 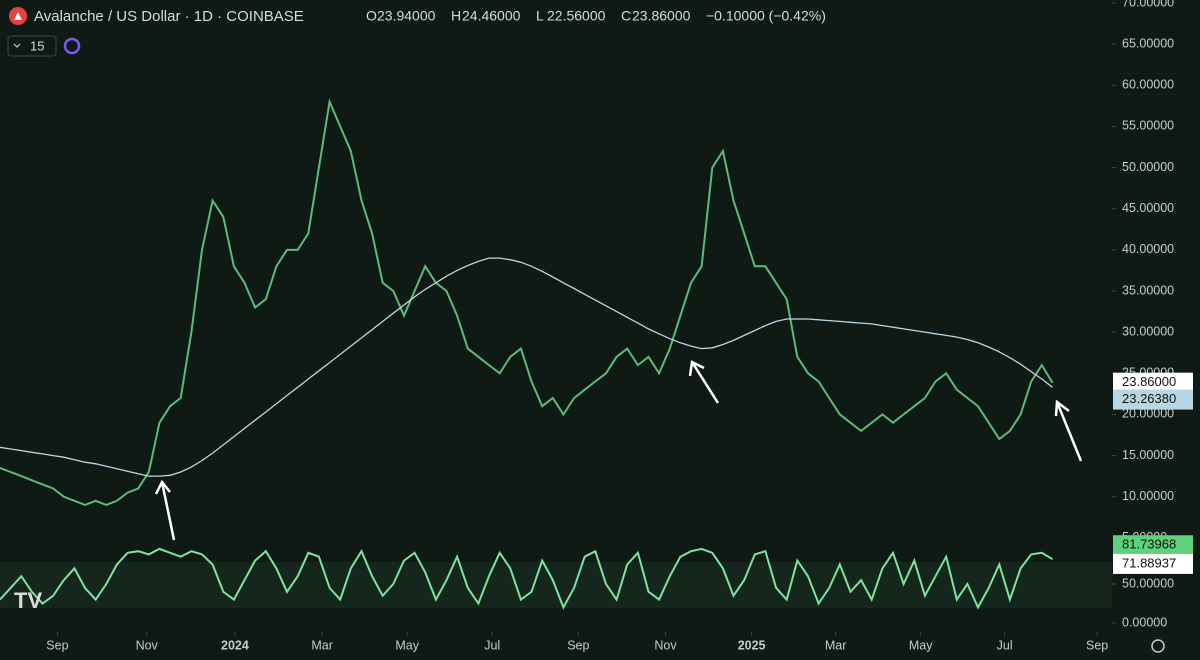 I want to click on osc-label-bg, so click(x=1153, y=545).